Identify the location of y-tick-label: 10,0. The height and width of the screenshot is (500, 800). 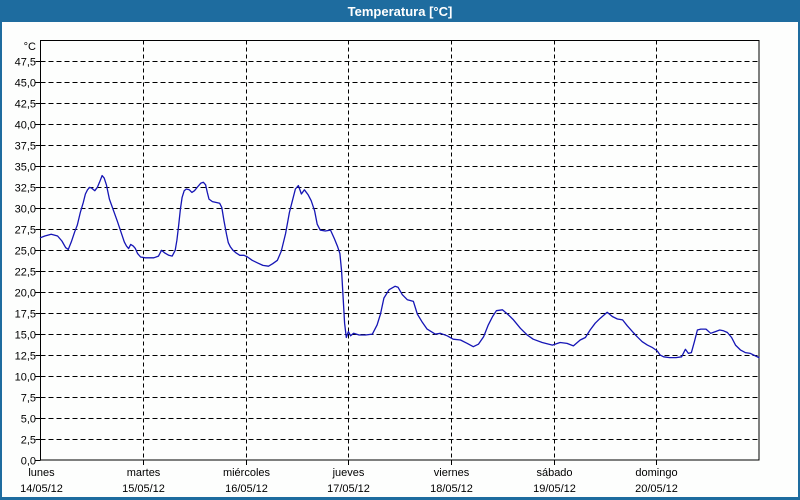
(25, 378).